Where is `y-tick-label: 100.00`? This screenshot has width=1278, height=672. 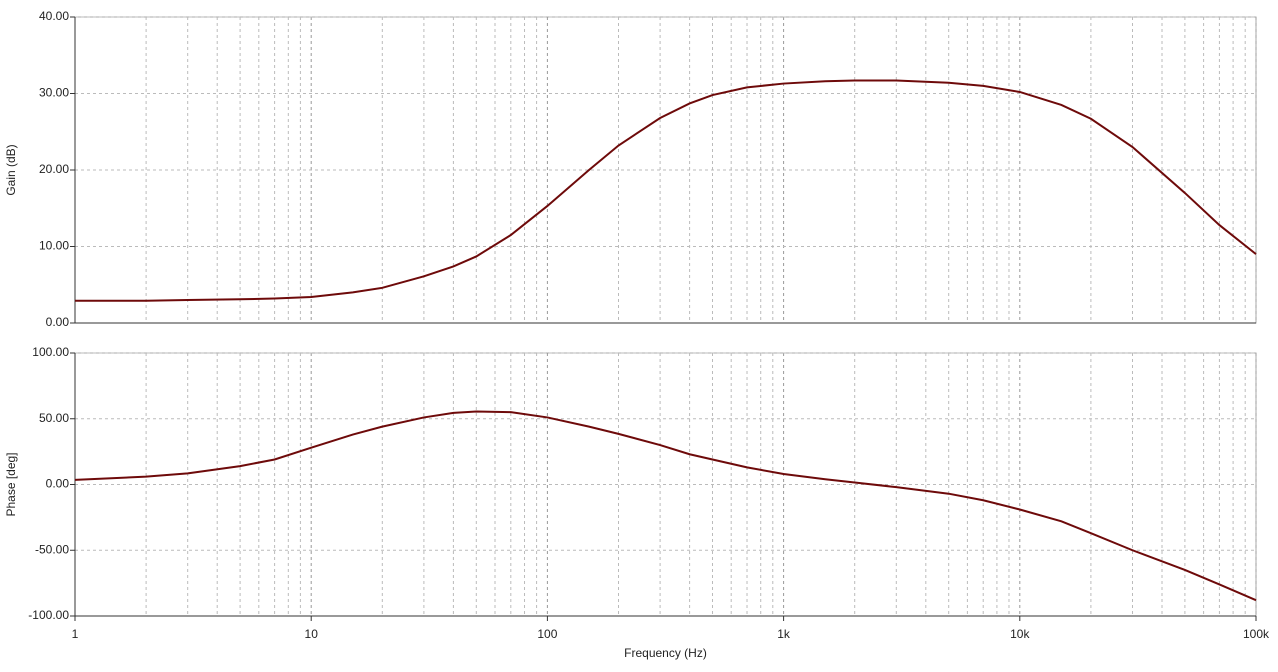 y-tick-label: 100.00 is located at coordinates (50, 352).